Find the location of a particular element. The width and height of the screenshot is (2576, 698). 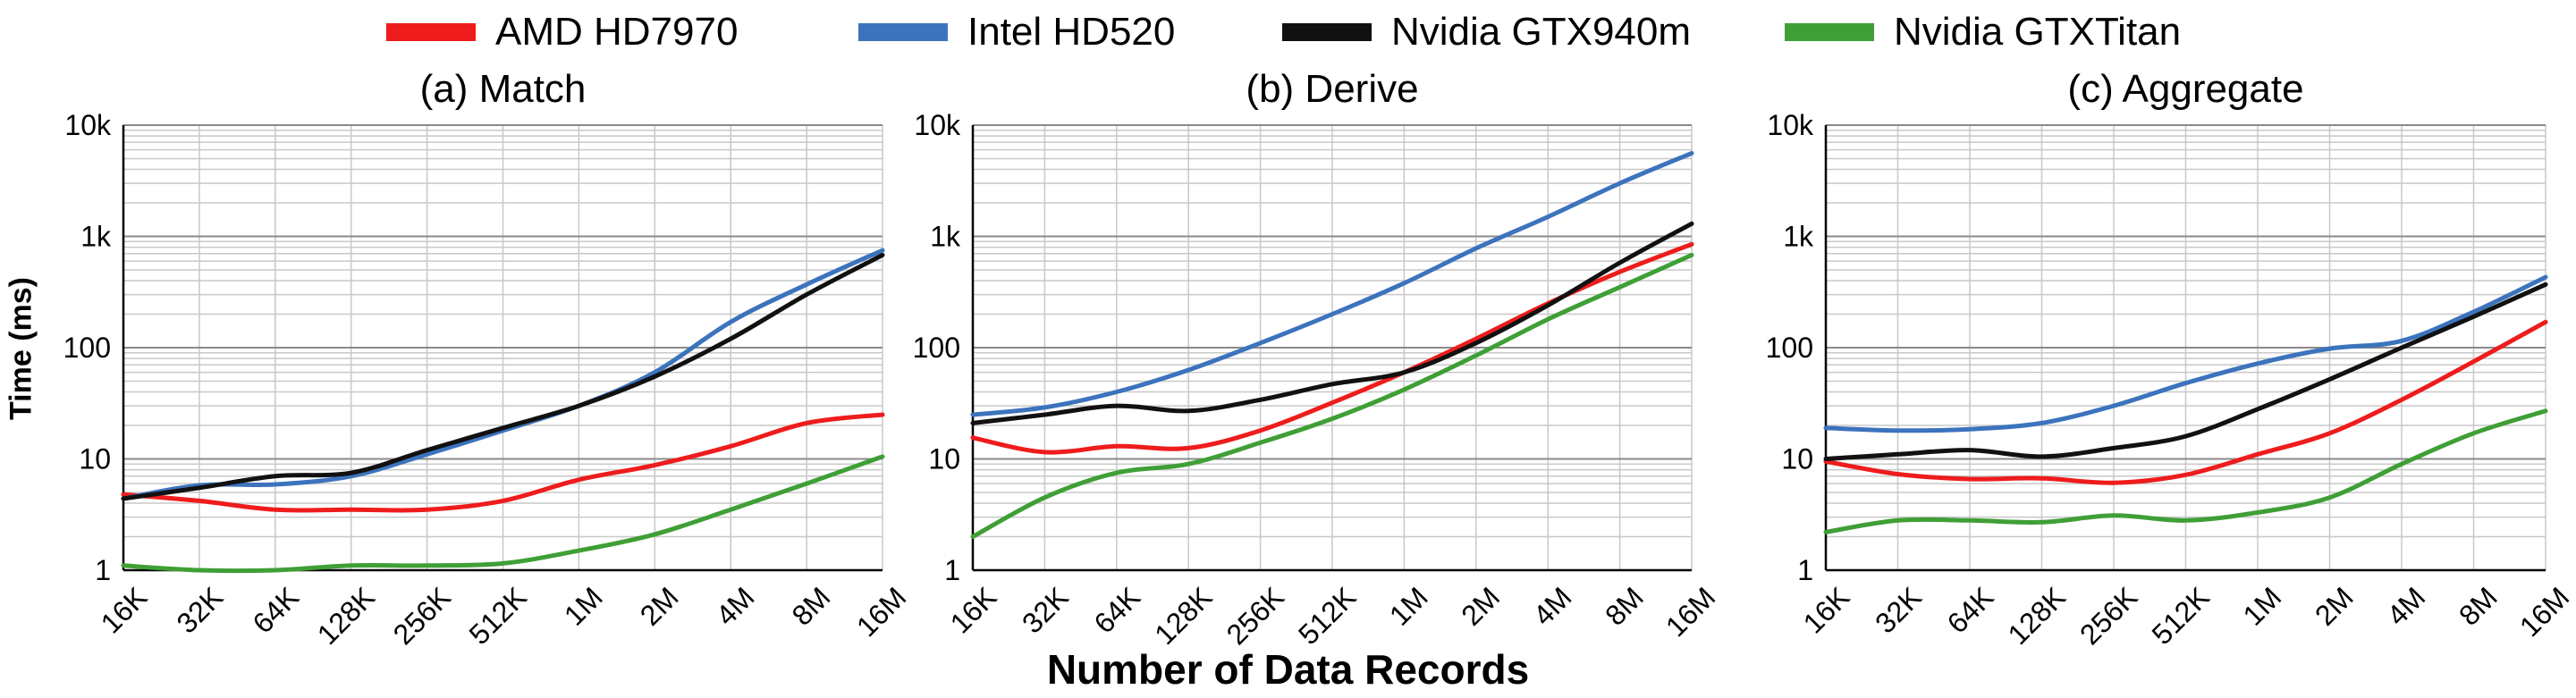

legend-item-intel: Intel HD520 is located at coordinates (1016, 32).